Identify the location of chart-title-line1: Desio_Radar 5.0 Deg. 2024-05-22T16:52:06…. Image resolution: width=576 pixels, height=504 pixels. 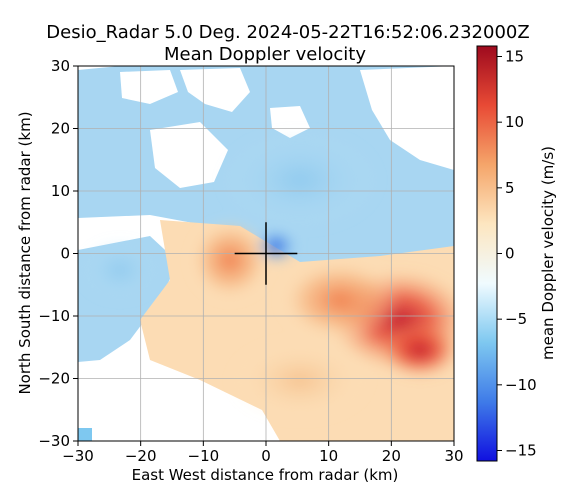
(287, 32).